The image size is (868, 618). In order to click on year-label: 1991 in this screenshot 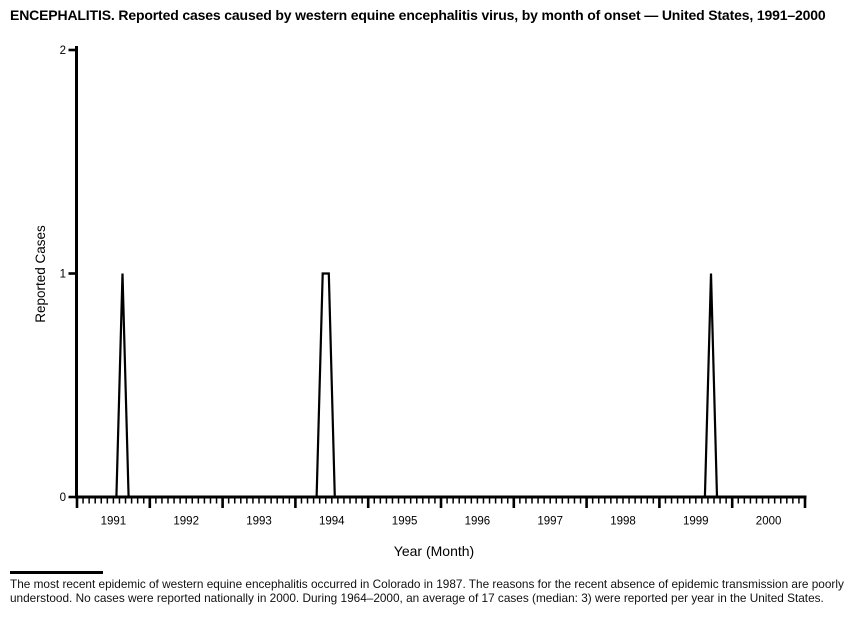, I will do `click(114, 522)`.